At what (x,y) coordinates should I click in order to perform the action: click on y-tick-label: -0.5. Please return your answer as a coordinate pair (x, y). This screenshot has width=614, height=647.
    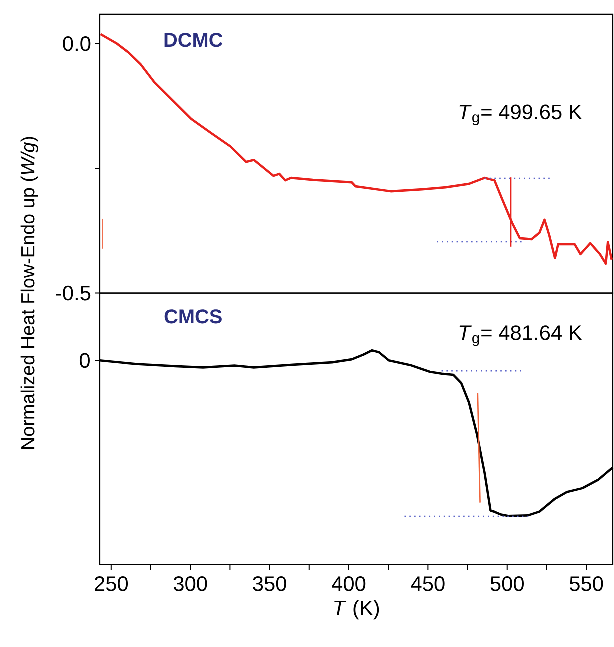
    Looking at the image, I should click on (73, 293).